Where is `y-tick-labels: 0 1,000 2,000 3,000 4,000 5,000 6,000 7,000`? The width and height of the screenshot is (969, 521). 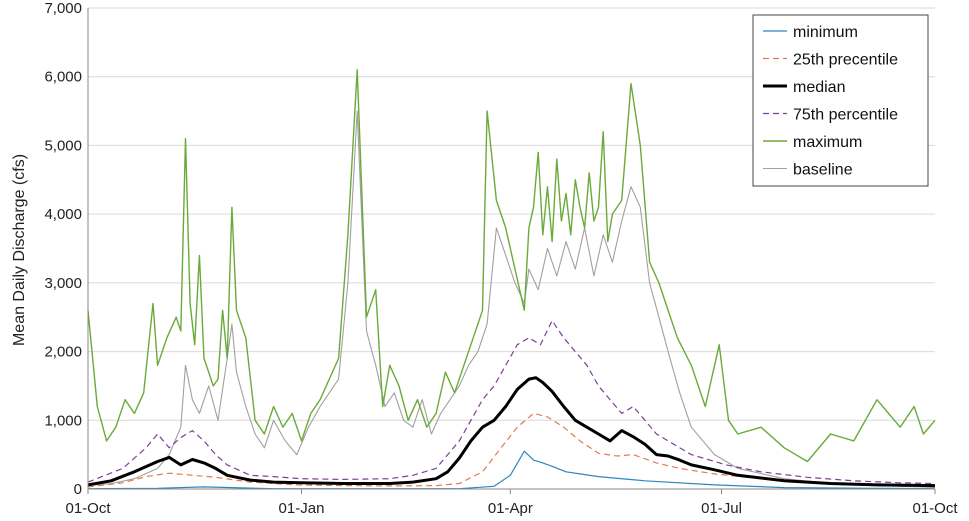
y-tick-labels: 0 1,000 2,000 3,000 4,000 5,000 6,000 7,000 is located at coordinates (63, 249).